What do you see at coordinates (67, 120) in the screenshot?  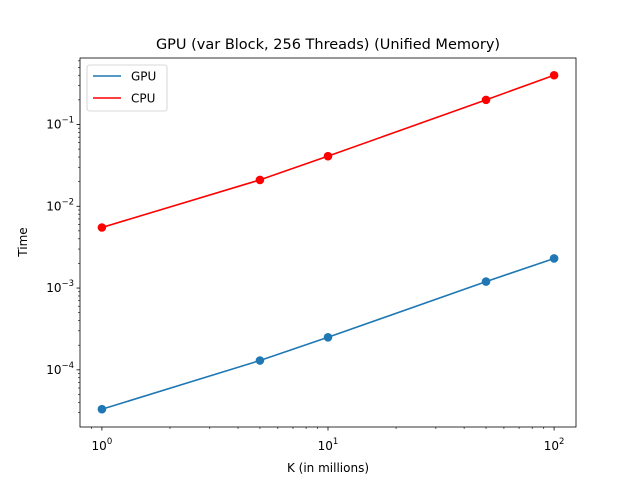 I see `y-tick-exponent: −1` at bounding box center [67, 120].